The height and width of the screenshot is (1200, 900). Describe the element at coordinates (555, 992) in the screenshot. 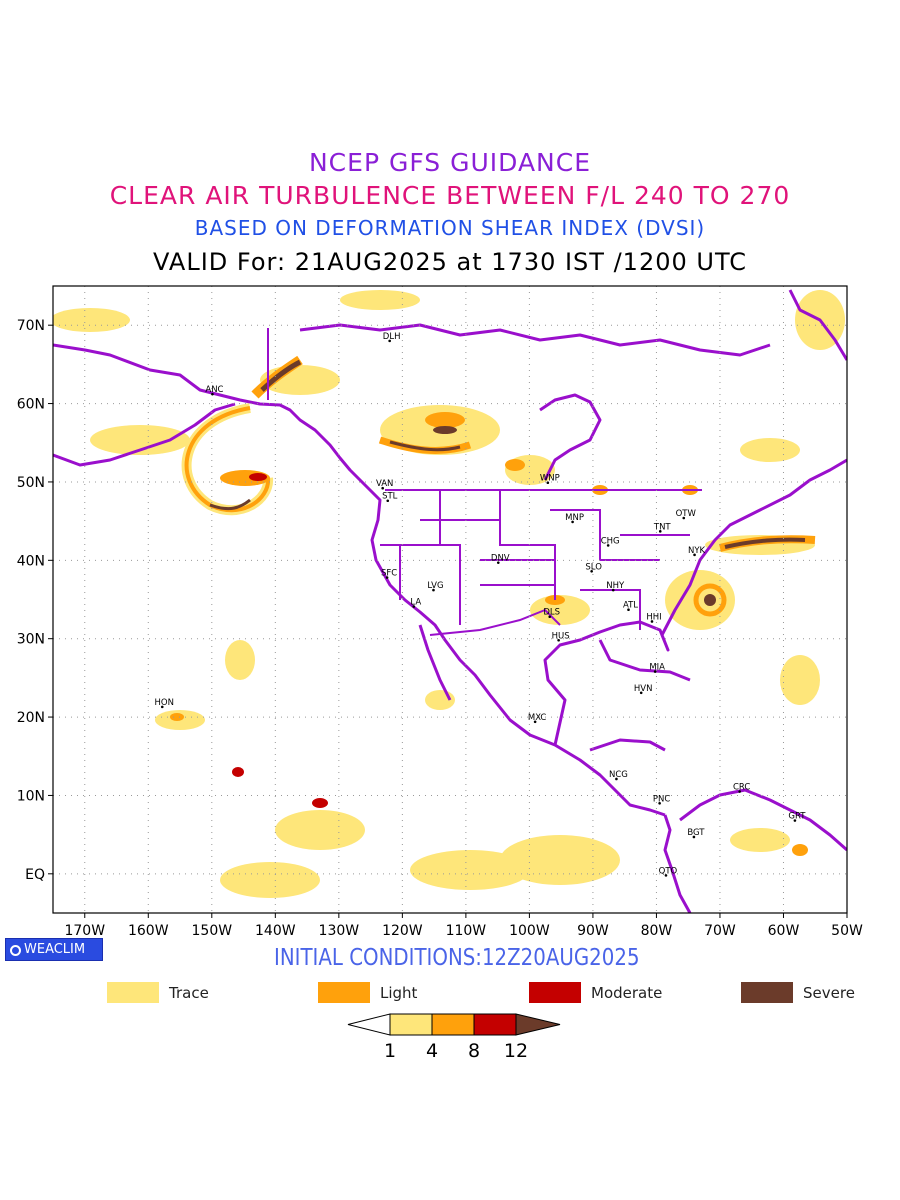

I see `legend-swatch-moderate` at that location.